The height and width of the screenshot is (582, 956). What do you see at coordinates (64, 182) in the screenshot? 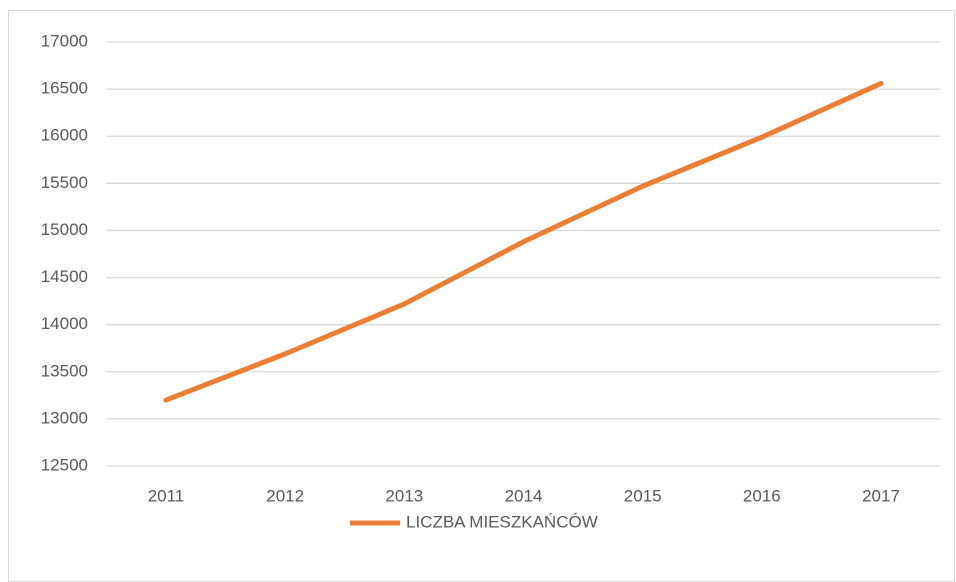
I see `y-tick-label: 15500` at bounding box center [64, 182].